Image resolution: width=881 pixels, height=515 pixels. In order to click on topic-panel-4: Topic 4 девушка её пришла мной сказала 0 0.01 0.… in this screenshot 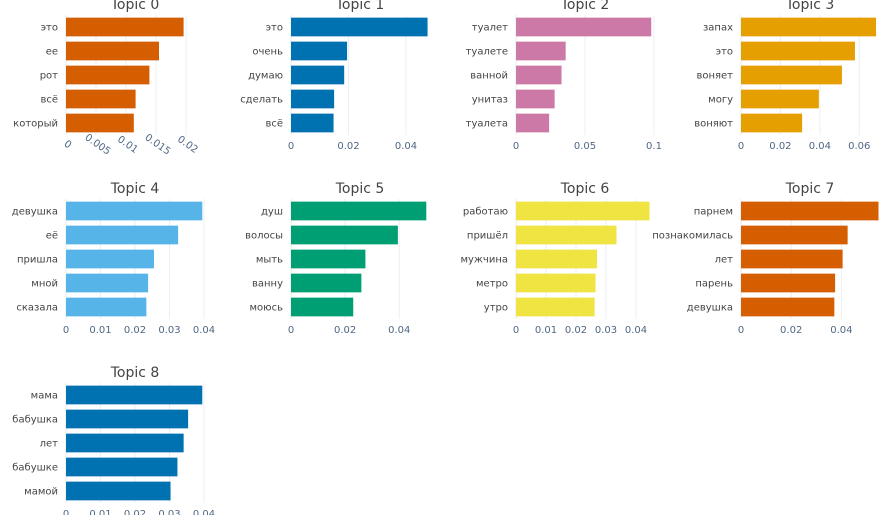, I will do `click(113, 258)`.